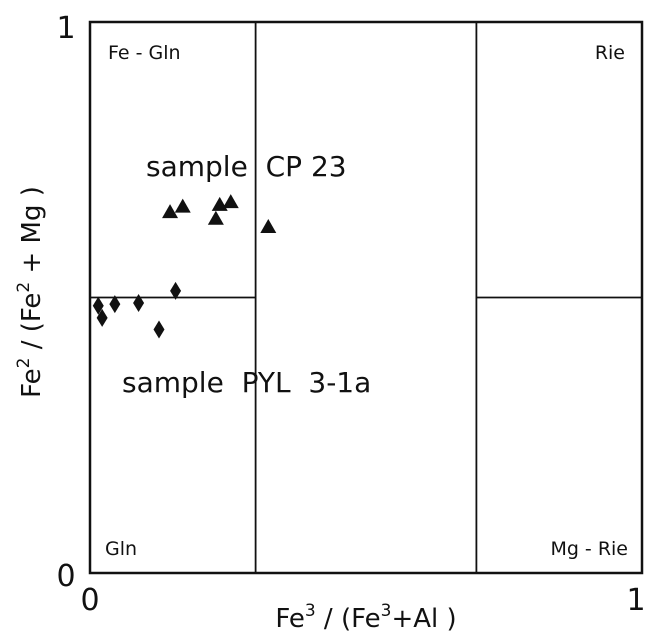 The height and width of the screenshot is (637, 646). I want to click on annotation-sample-cp23: sample CP 23, so click(246, 166).